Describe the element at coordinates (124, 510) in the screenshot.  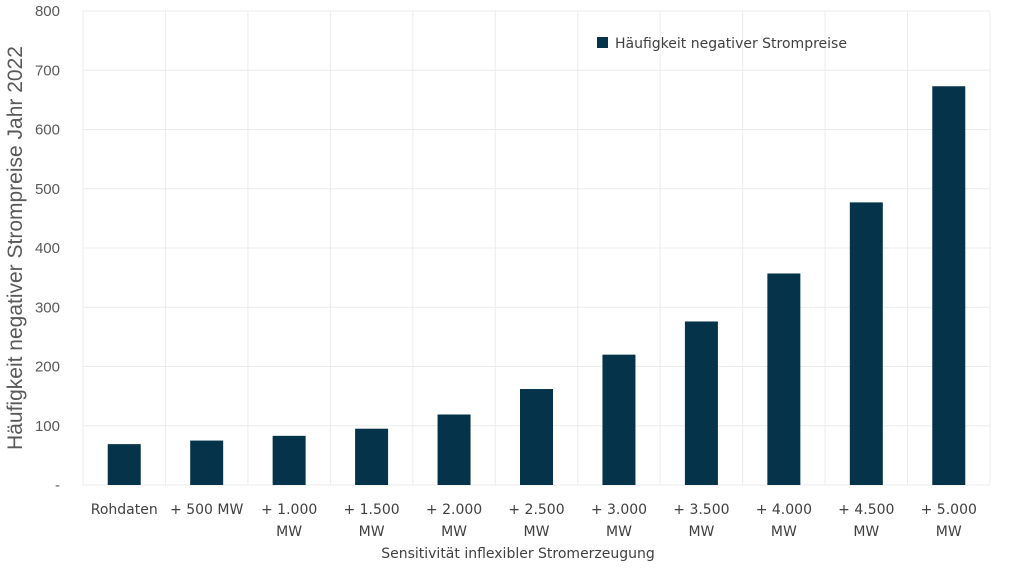
I see `x-category-label: Rohdaten` at that location.